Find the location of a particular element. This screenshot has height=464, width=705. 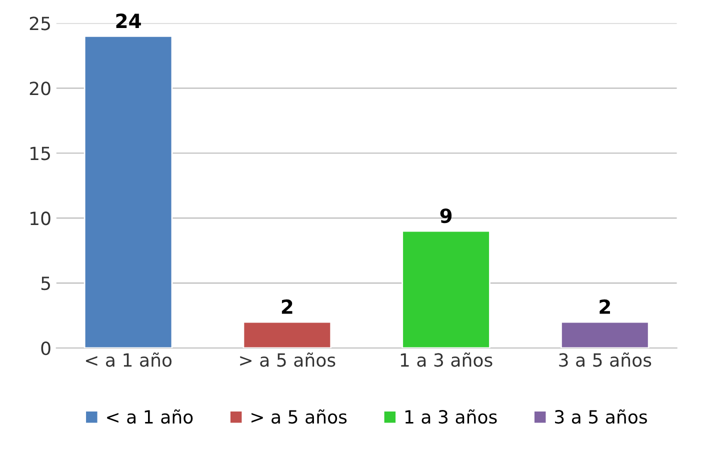

legend-label: 1 a 3 años is located at coordinates (451, 416).